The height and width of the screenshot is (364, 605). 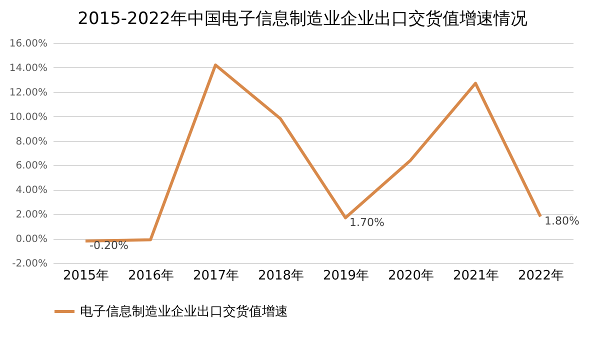 What do you see at coordinates (32, 142) in the screenshot?
I see `y-tick-label: 8.00%` at bounding box center [32, 142].